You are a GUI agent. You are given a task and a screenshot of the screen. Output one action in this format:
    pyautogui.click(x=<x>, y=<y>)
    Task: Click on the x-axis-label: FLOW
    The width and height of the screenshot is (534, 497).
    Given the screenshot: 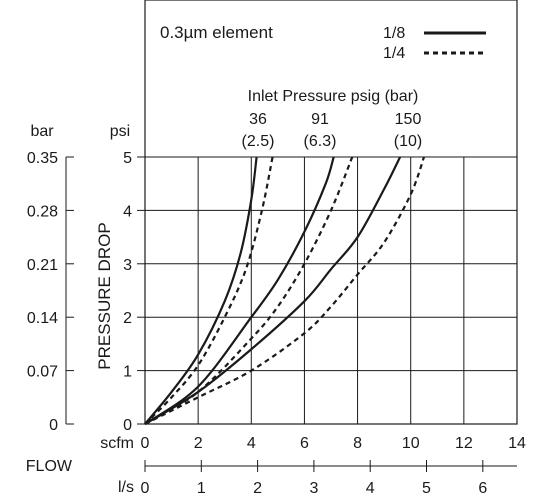 What is the action you would take?
    pyautogui.click(x=49, y=466)
    